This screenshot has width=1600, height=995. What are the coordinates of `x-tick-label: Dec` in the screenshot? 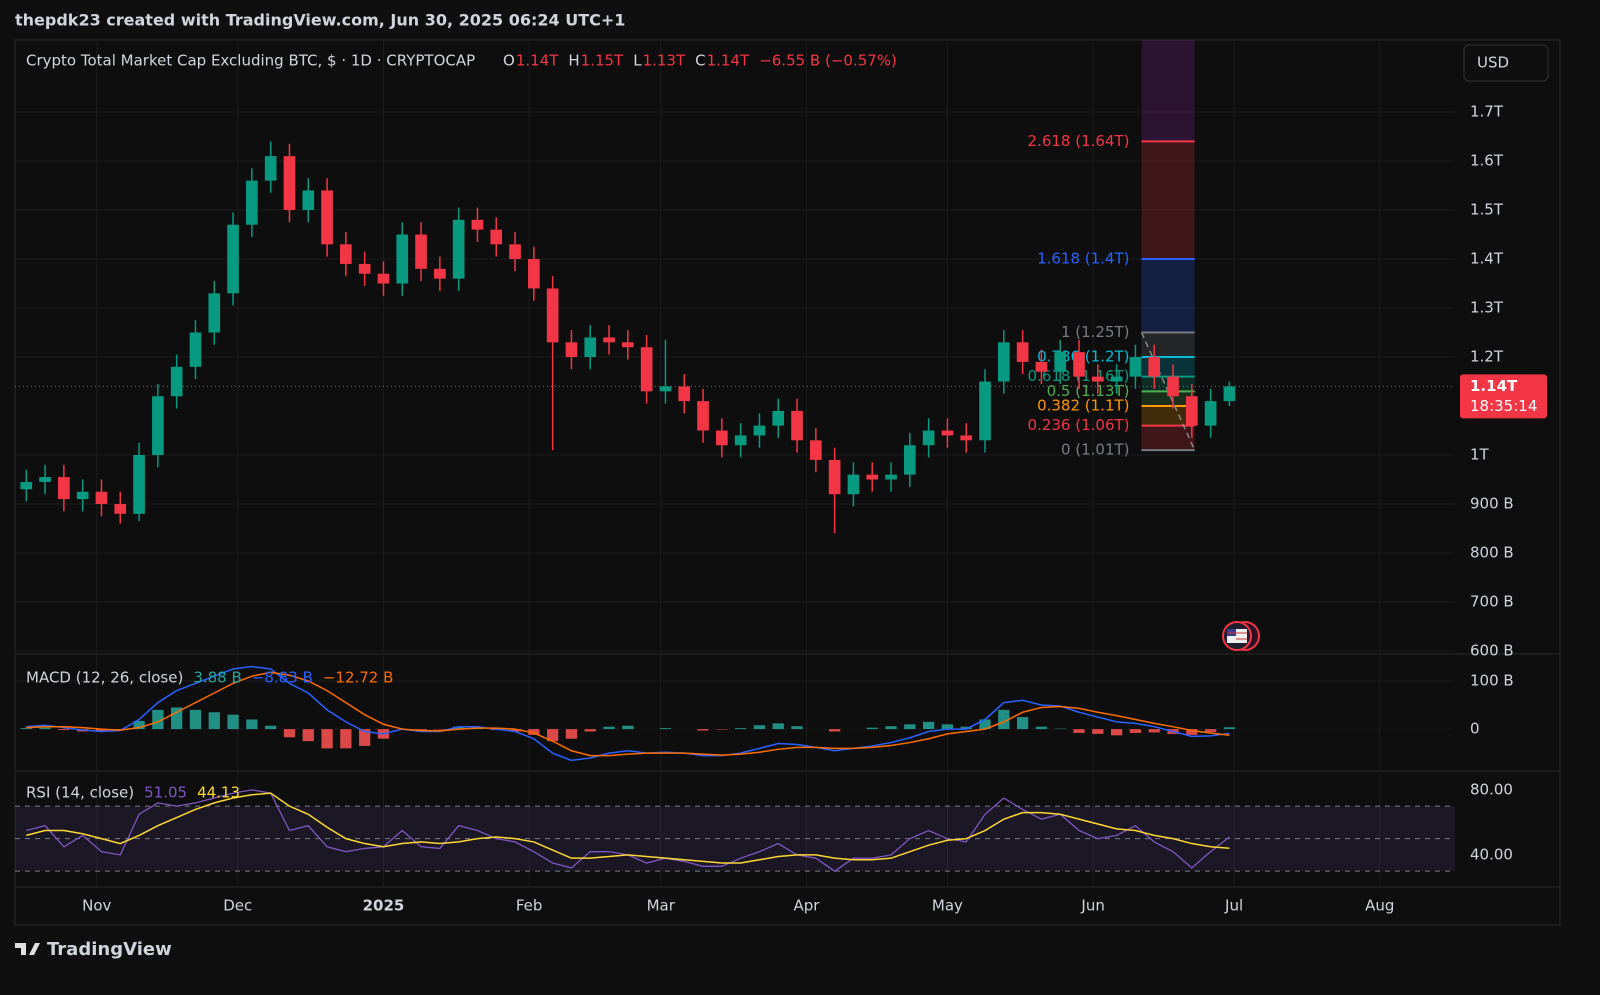 It's located at (237, 906).